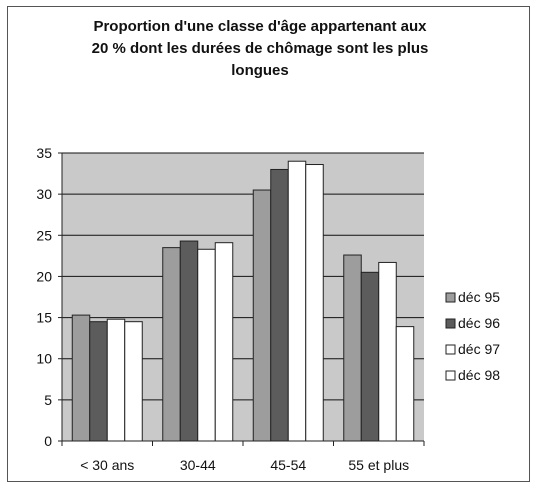 Image resolution: width=539 pixels, height=491 pixels. Describe the element at coordinates (48, 441) in the screenshot. I see `y-tick-label: 0` at that location.